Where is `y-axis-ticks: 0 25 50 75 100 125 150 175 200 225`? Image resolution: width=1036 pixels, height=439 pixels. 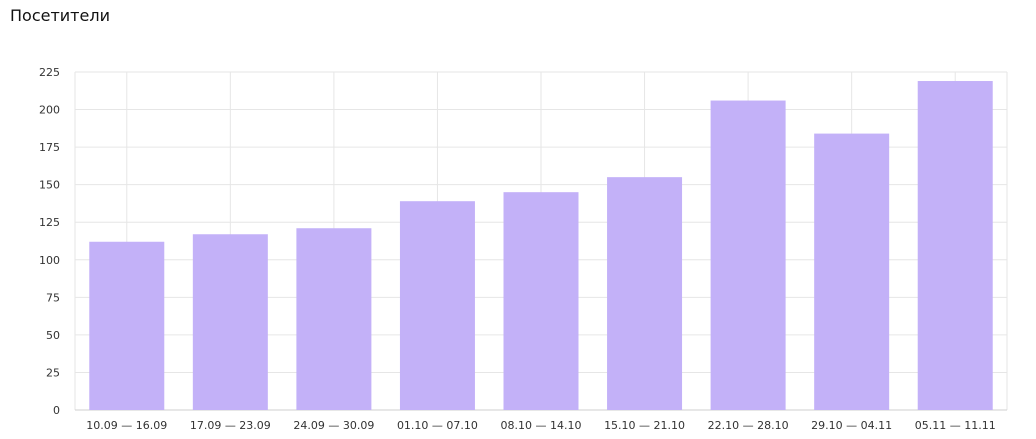
y-axis-ticks: 0 25 50 75 100 125 150 175 200 225 is located at coordinates (49, 241).